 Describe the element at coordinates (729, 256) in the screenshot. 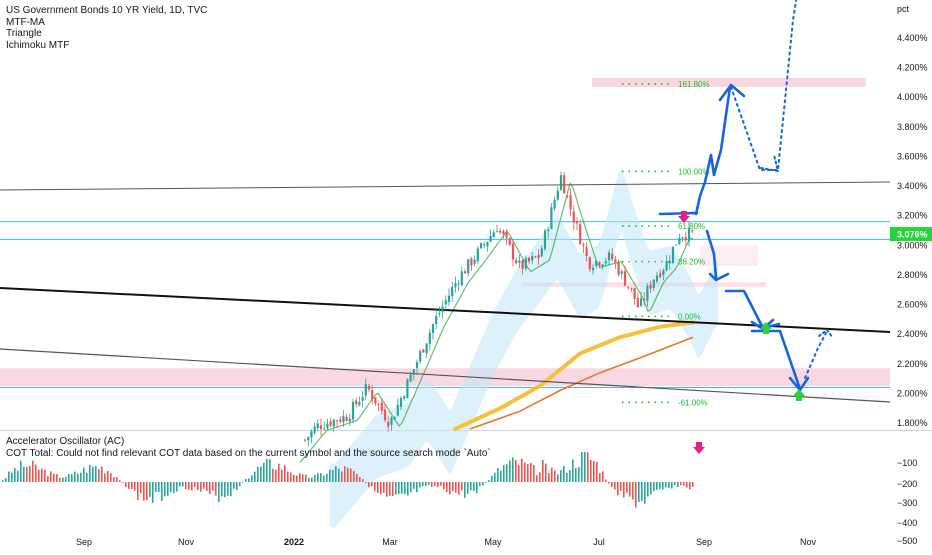

I see `triangle-zone` at that location.